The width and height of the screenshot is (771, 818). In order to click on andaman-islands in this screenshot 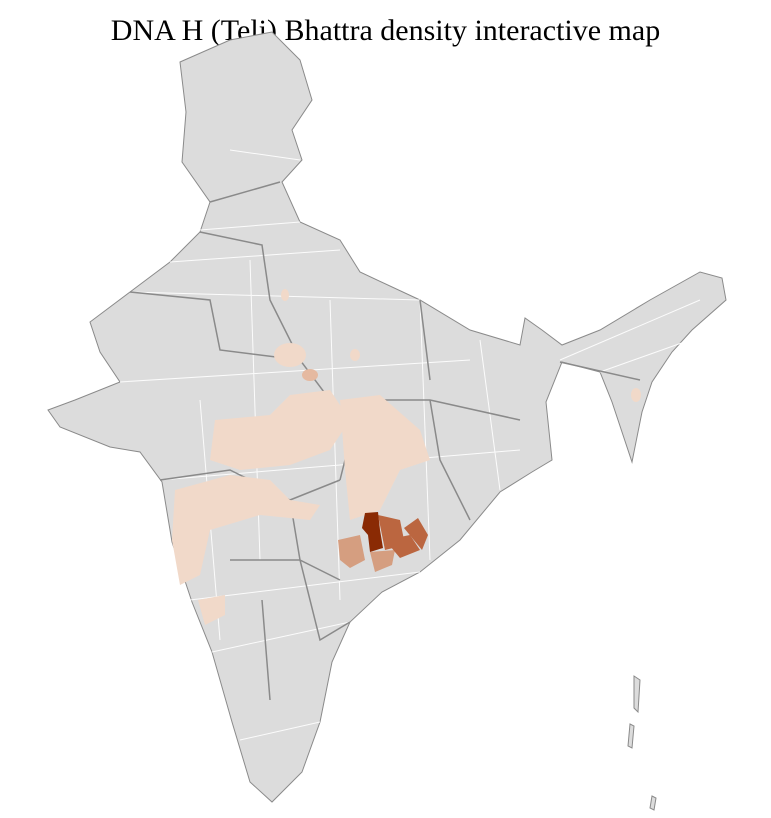, I will do `click(642, 743)`.